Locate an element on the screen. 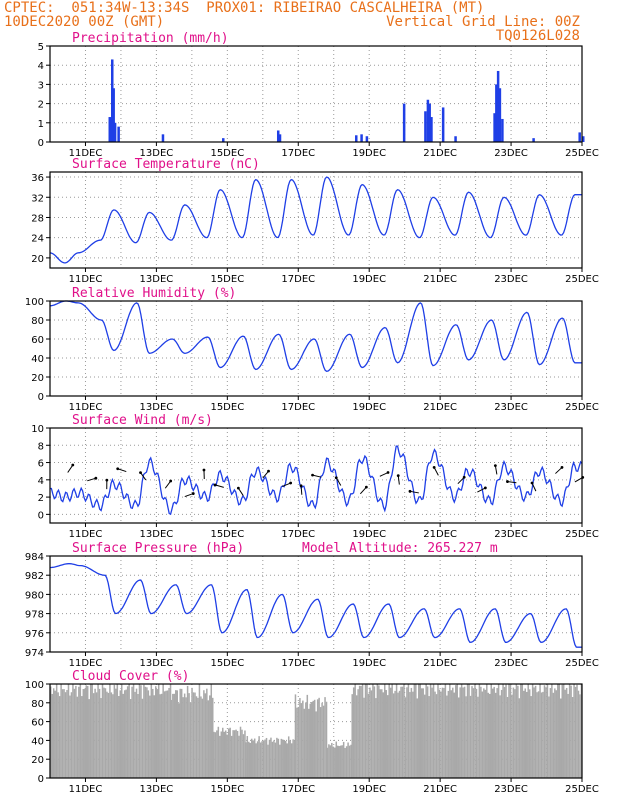  y-tick-label: 0 is located at coordinates (41, 397).